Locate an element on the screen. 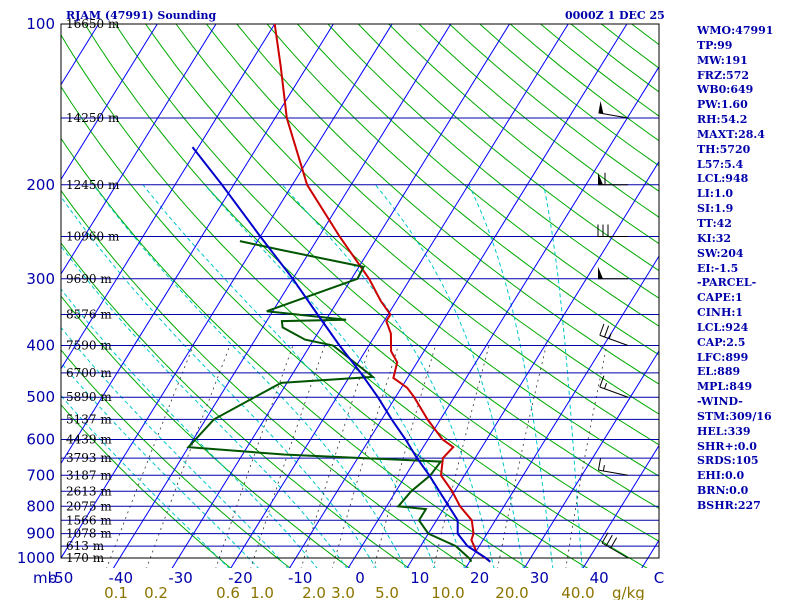  height-label: 7590 m is located at coordinates (89, 346).